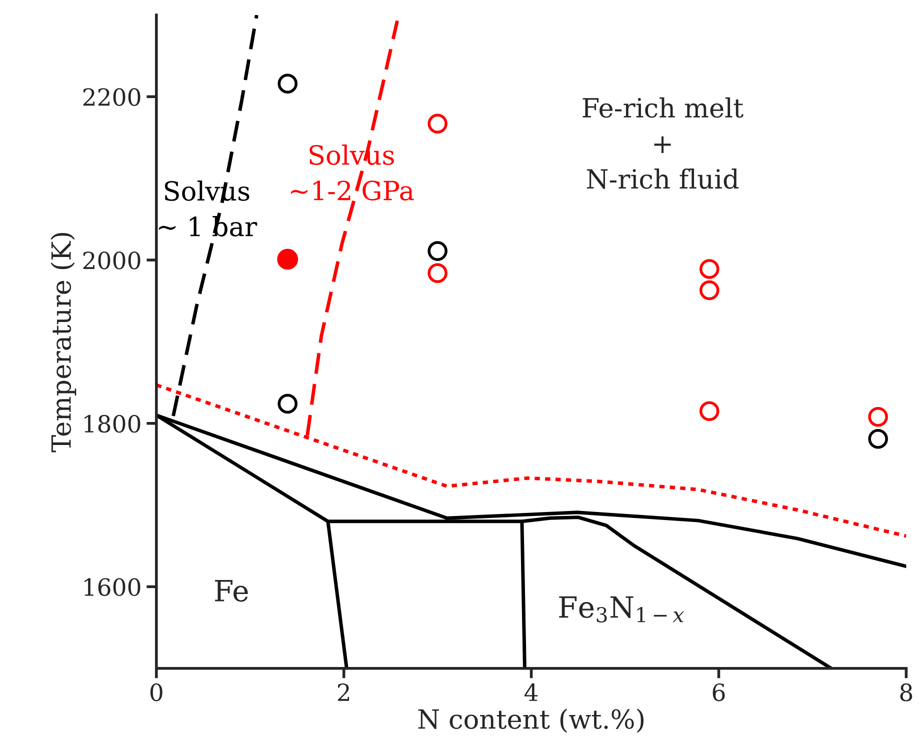  Describe the element at coordinates (112, 587) in the screenshot. I see `y-tick-label: 1600` at that location.